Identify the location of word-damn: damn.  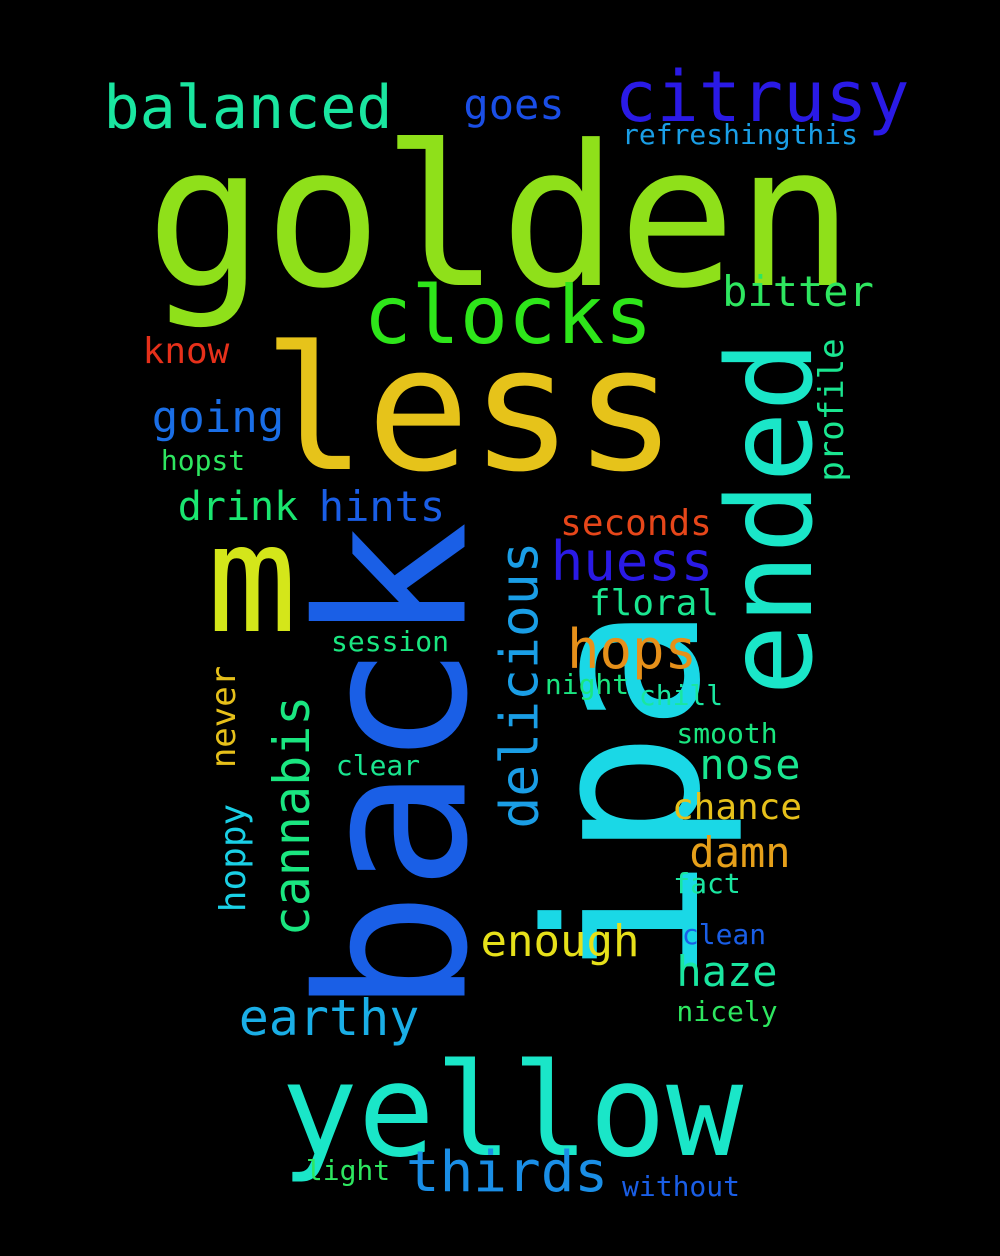
(740, 852).